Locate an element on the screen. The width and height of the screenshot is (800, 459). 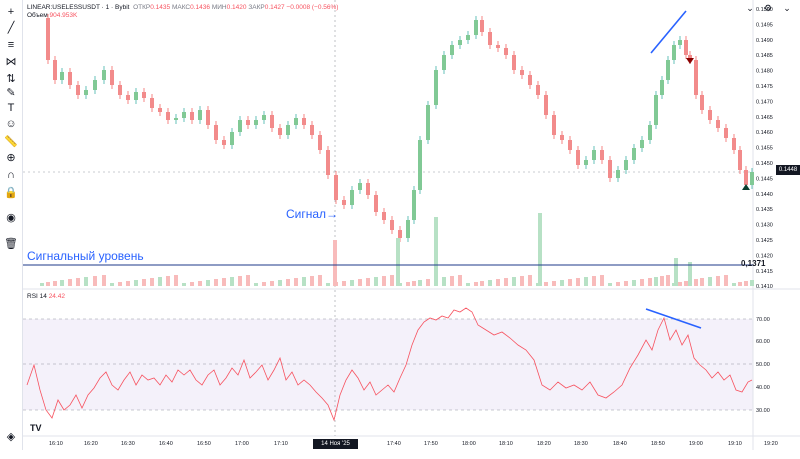
settings-icon: ⚙ is located at coordinates (768, 8).